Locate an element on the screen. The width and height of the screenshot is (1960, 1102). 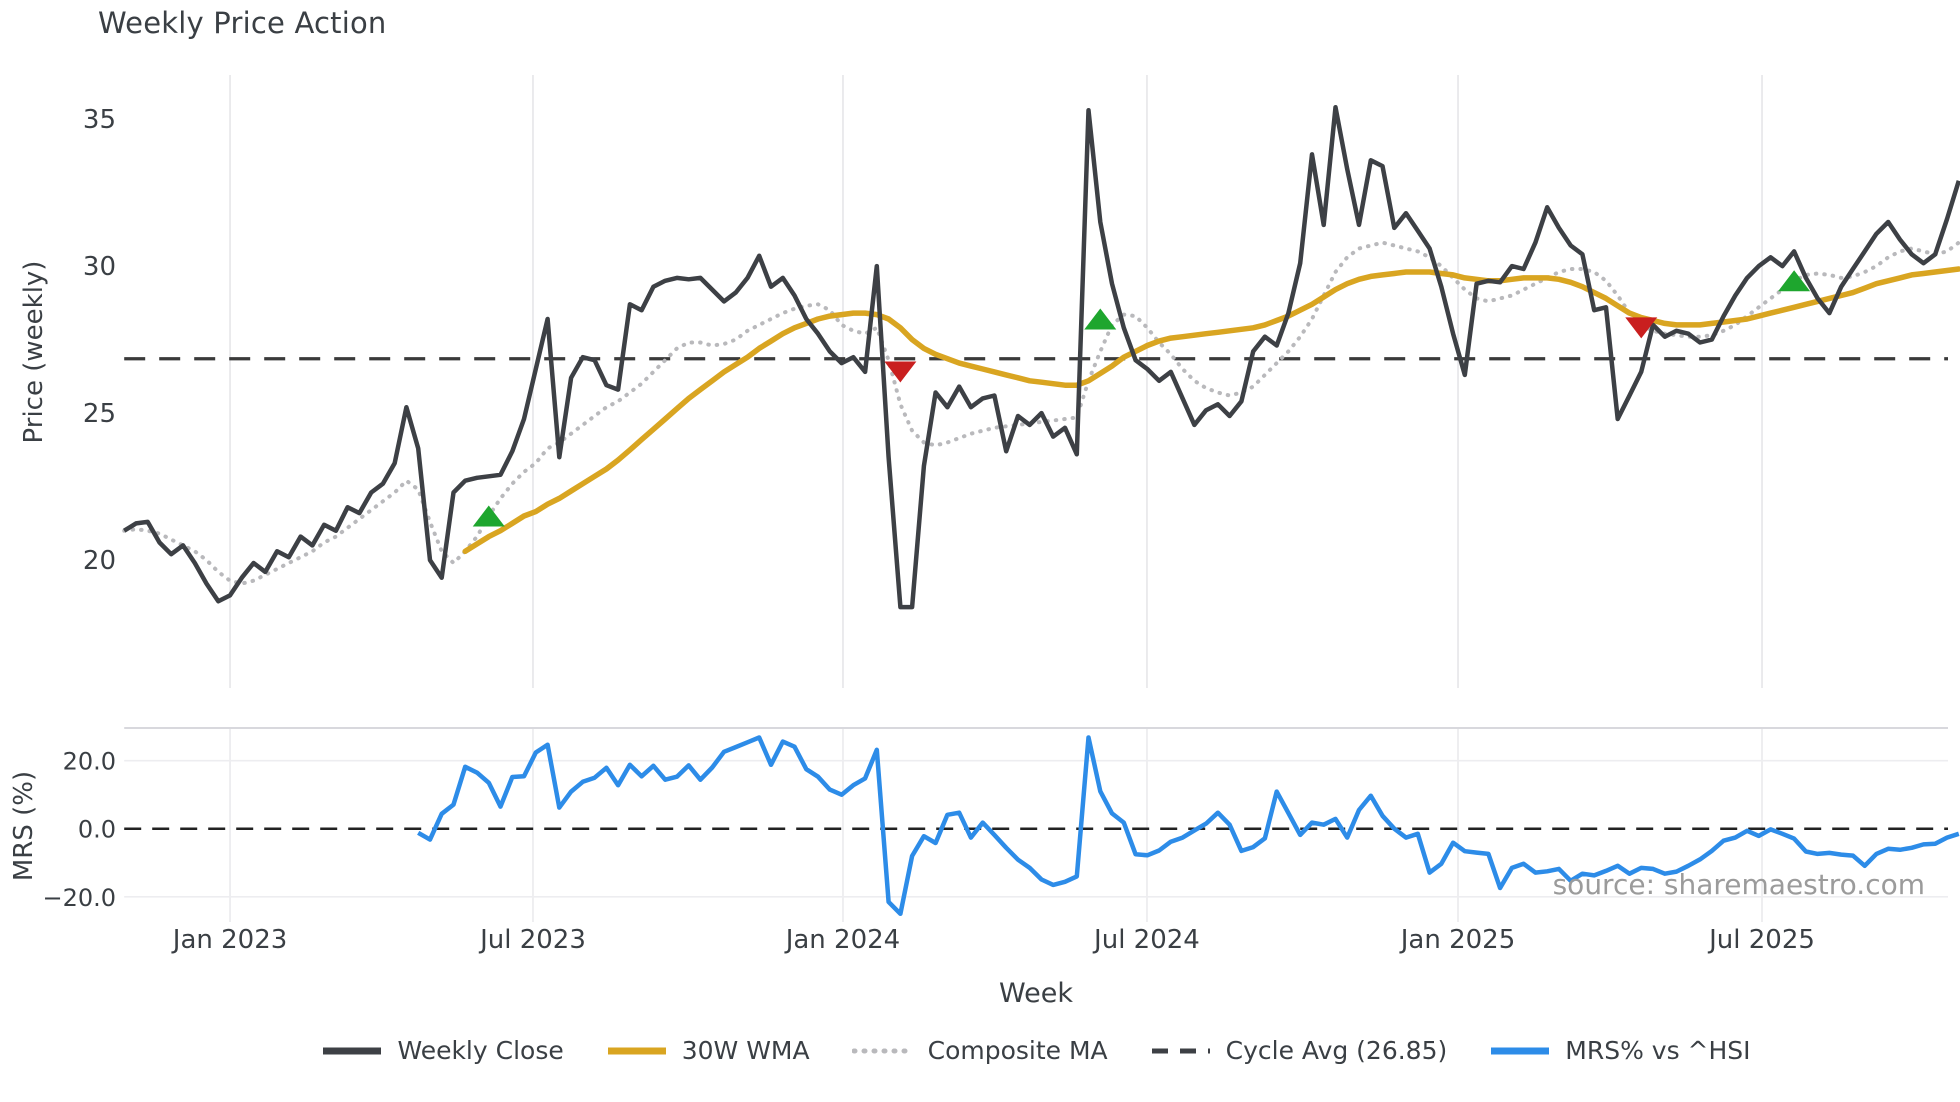
source-watermark: source: sharemaestro.com is located at coordinates (1738, 884).